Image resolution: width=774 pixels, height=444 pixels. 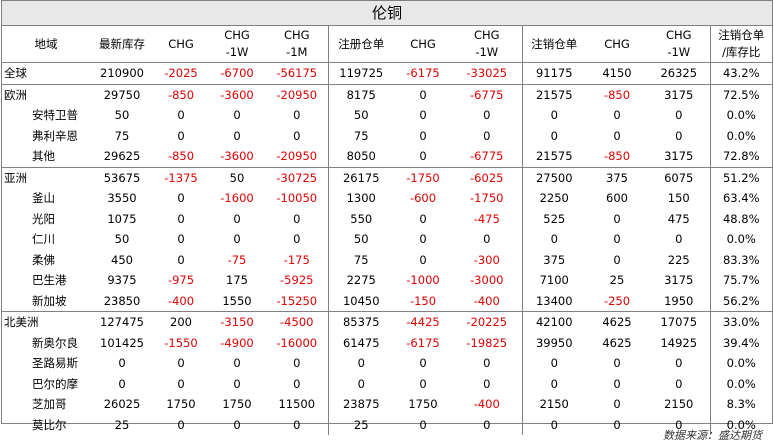 What do you see at coordinates (122, 300) in the screenshot?
I see `table-cell: 23850` at bounding box center [122, 300].